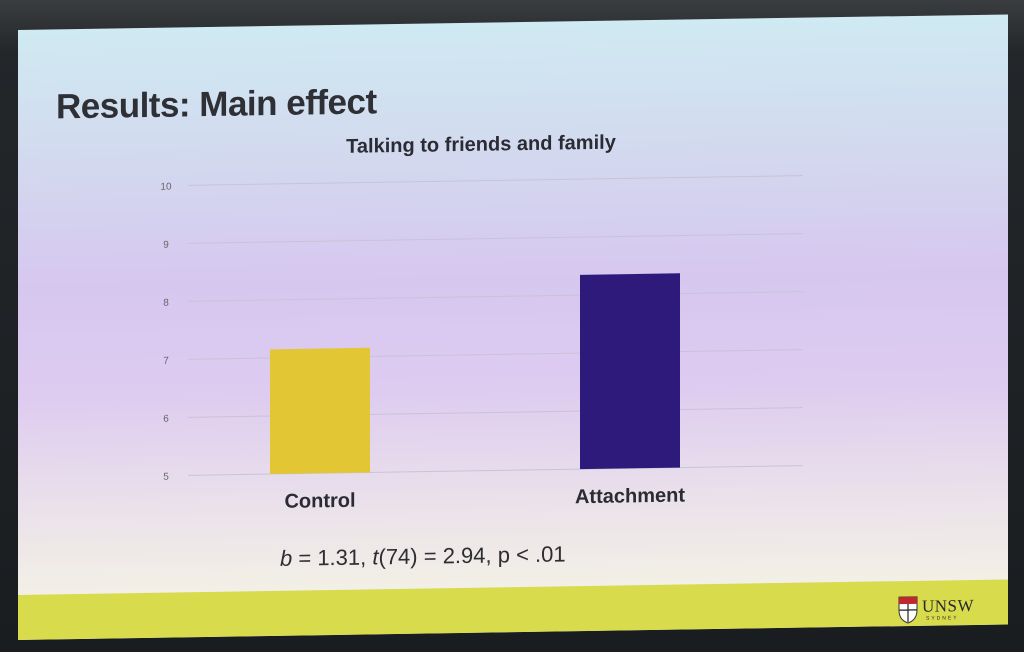 This screenshot has height=652, width=1024. Describe the element at coordinates (908, 610) in the screenshot. I see `crest-icon` at that location.